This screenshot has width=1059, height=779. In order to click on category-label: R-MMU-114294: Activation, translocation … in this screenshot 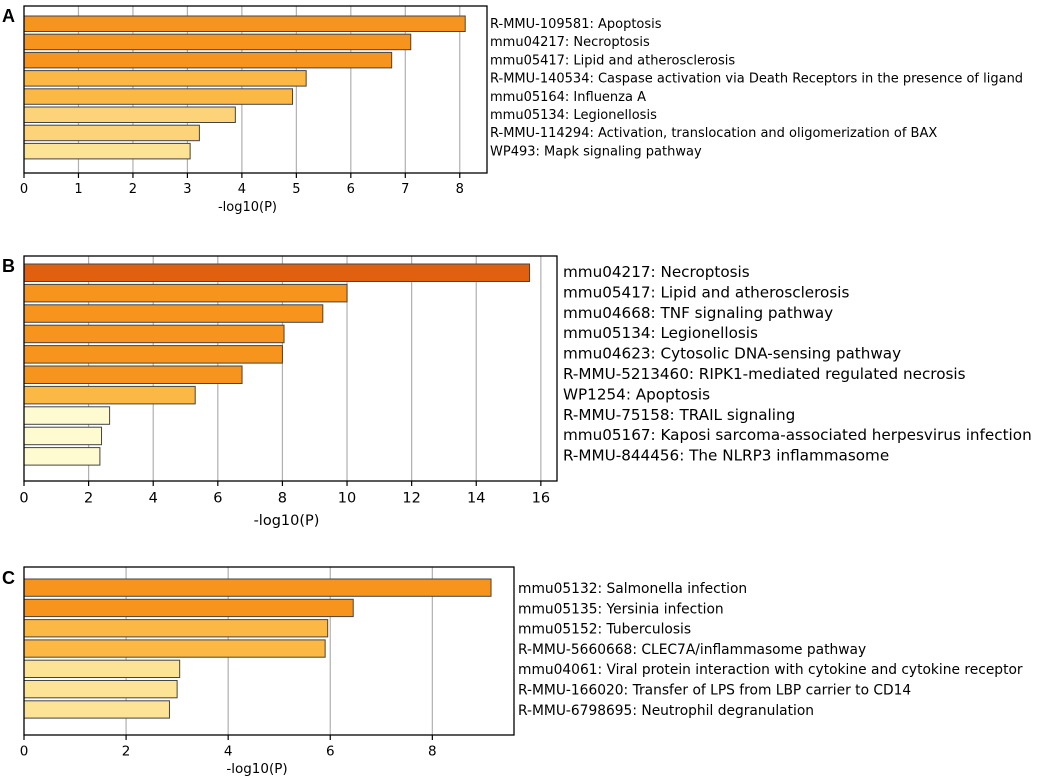, I will do `click(713, 133)`.